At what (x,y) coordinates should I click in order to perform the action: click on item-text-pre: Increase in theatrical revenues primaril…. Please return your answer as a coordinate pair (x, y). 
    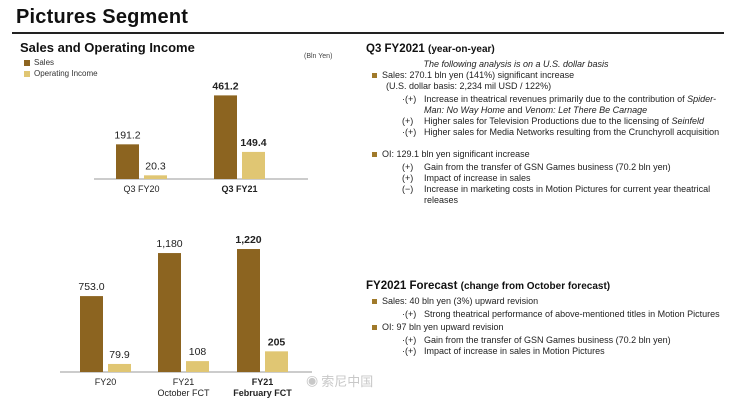
    Looking at the image, I should click on (556, 99).